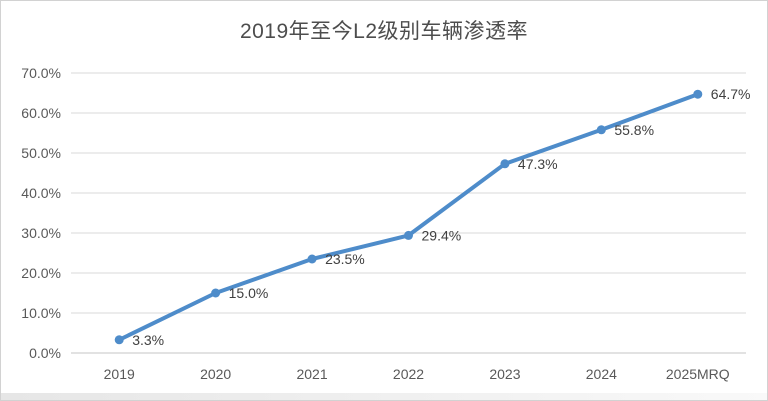  What do you see at coordinates (41, 153) in the screenshot?
I see `y-axis-tick-label: 50.0%` at bounding box center [41, 153].